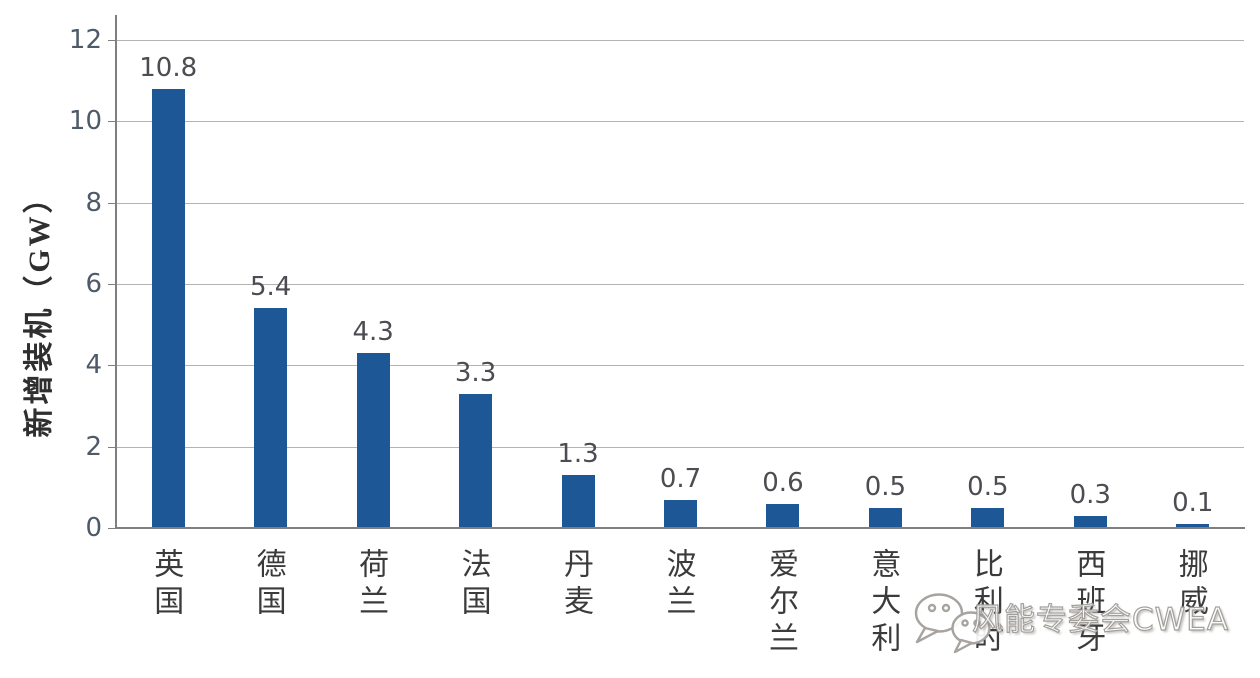 The height and width of the screenshot is (678, 1260). What do you see at coordinates (680, 479) in the screenshot?
I see `bar-value-label: 0.7` at bounding box center [680, 479].